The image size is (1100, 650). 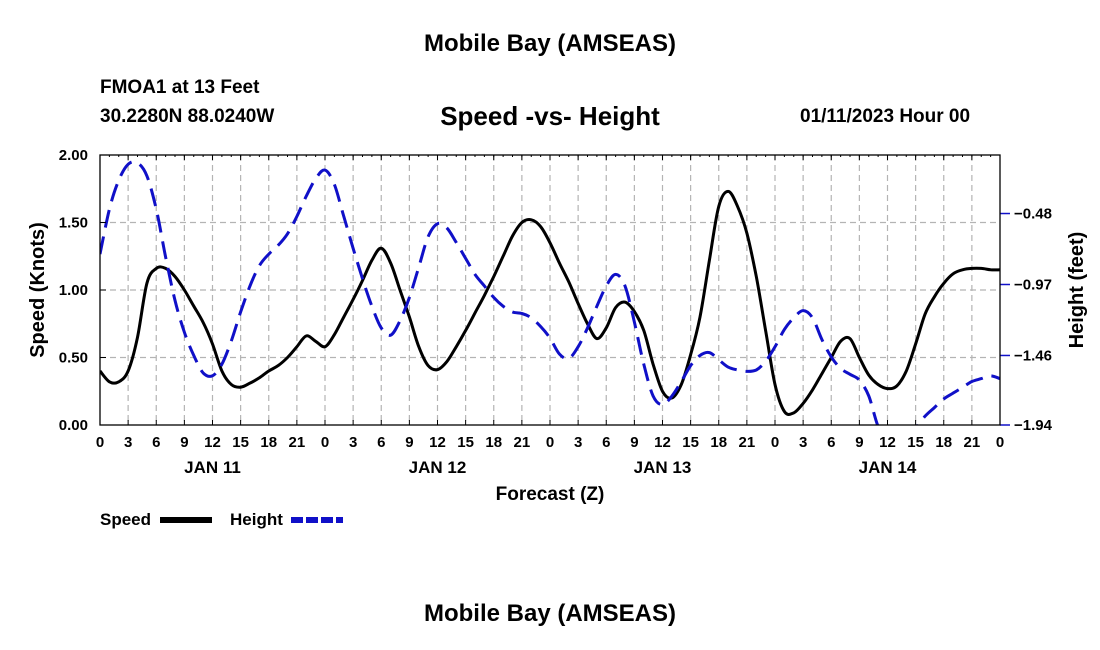 What do you see at coordinates (73, 425) in the screenshot?
I see `y-tick-label: 0.00` at bounding box center [73, 425].